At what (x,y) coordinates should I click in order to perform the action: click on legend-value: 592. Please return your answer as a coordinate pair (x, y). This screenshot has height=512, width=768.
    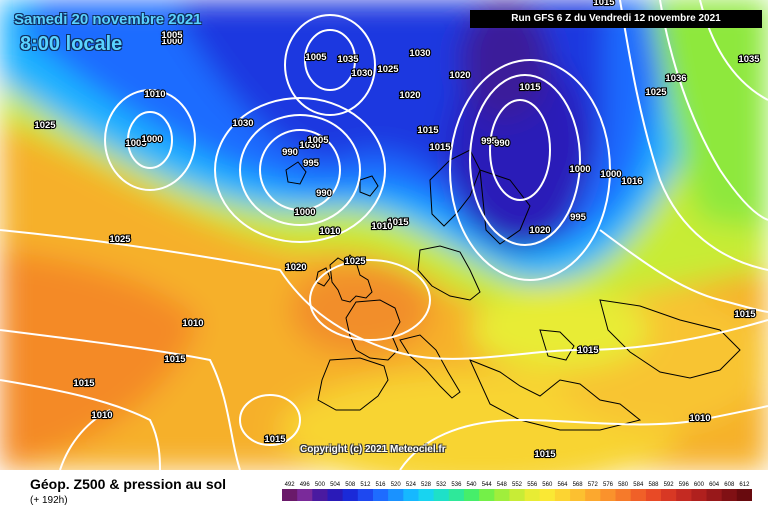
    Looking at the image, I should click on (669, 485).